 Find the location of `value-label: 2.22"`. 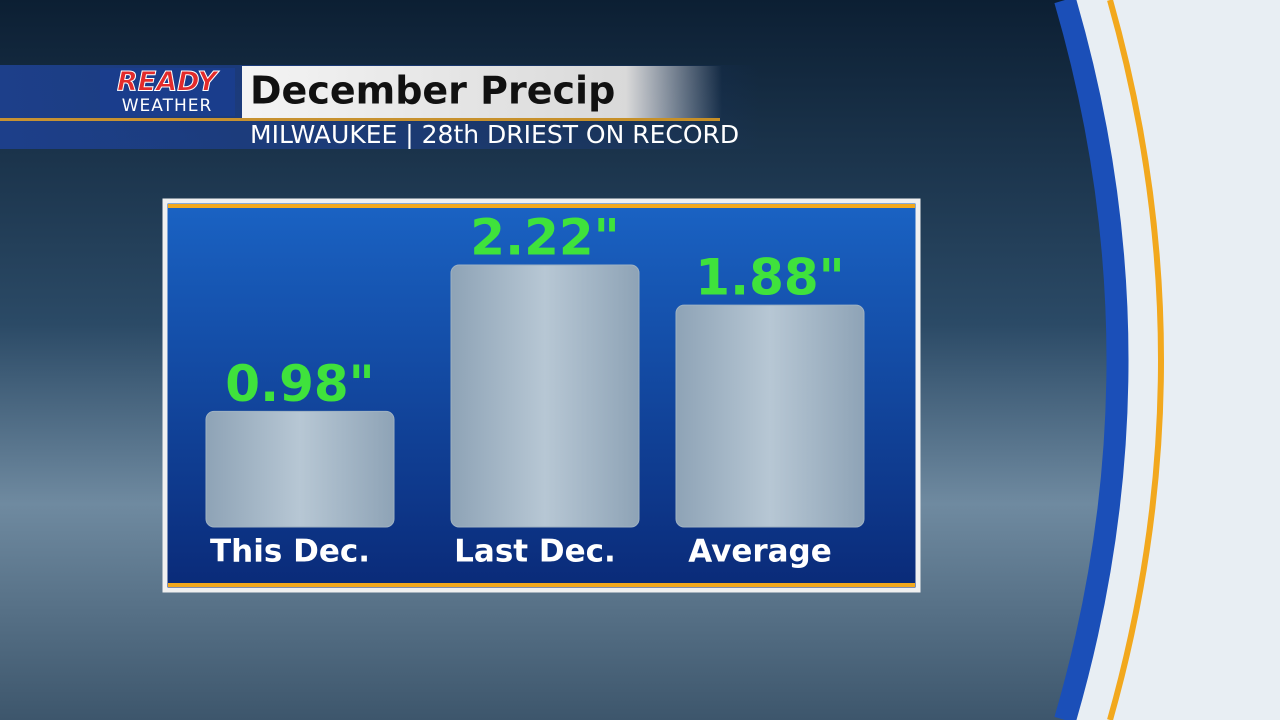

value-label: 2.22" is located at coordinates (544, 238).